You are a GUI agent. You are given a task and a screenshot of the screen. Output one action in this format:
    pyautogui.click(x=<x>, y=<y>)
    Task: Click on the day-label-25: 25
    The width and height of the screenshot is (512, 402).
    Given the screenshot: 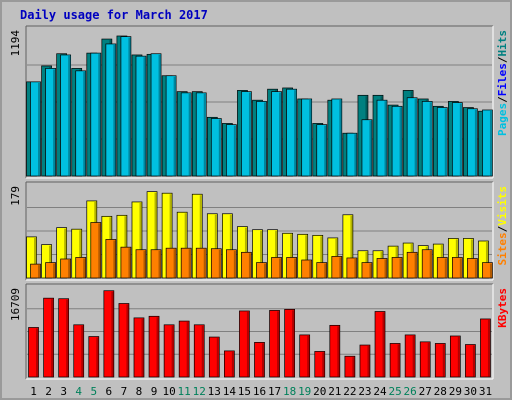 What is the action you would take?
    pyautogui.click(x=394, y=391)
    